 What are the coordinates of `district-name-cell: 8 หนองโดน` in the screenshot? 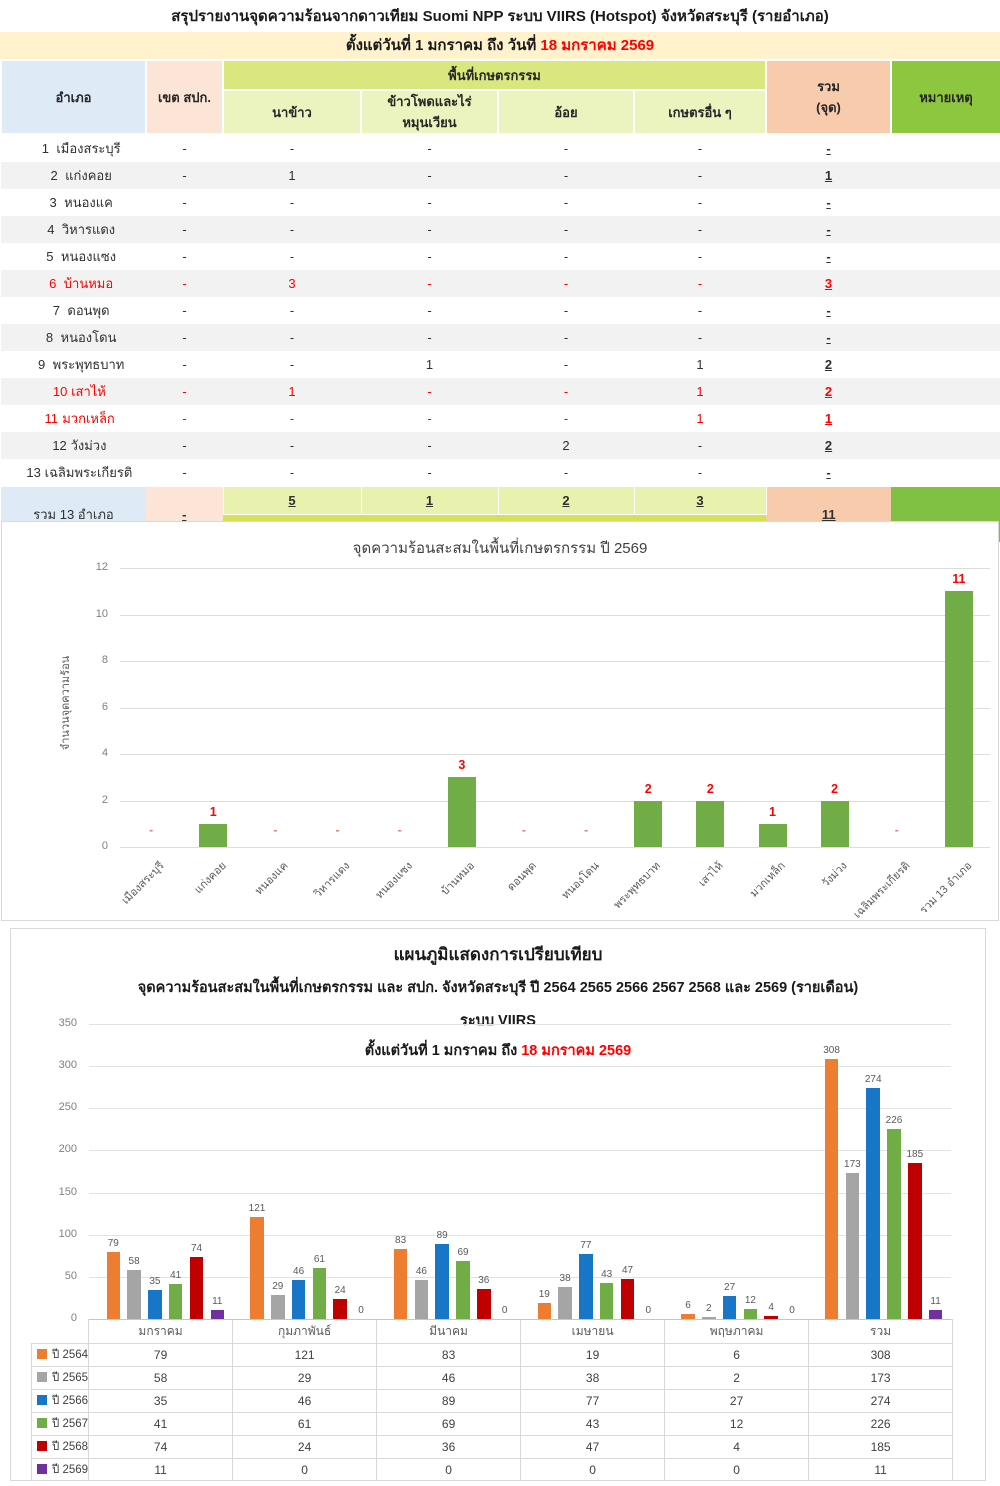 It's located at (73, 337).